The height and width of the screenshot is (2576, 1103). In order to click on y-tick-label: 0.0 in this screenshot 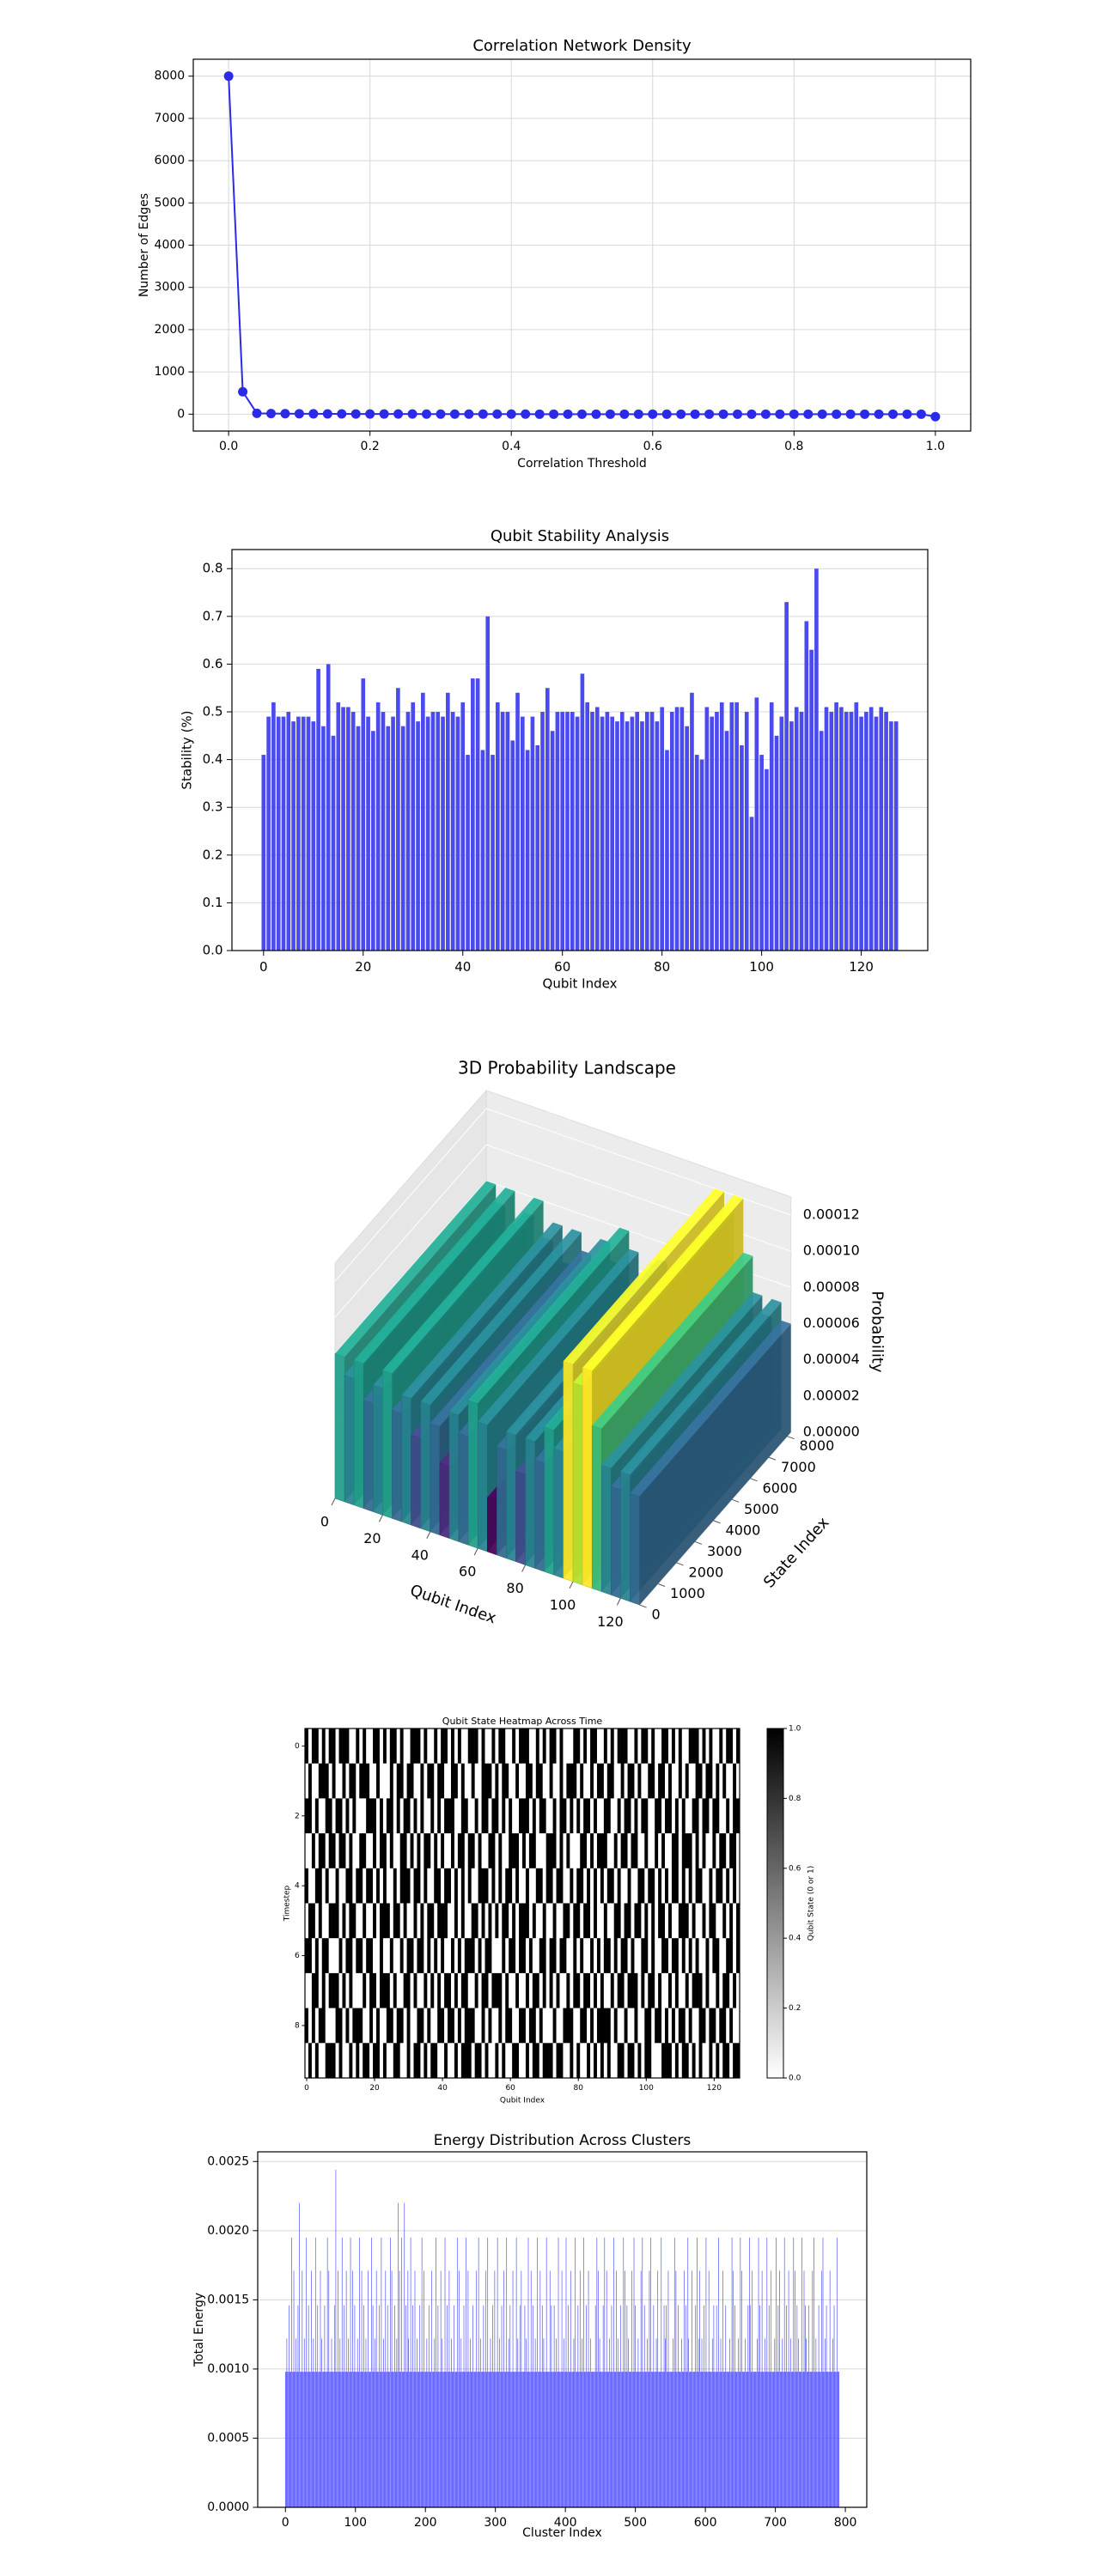, I will do `click(213, 951)`.